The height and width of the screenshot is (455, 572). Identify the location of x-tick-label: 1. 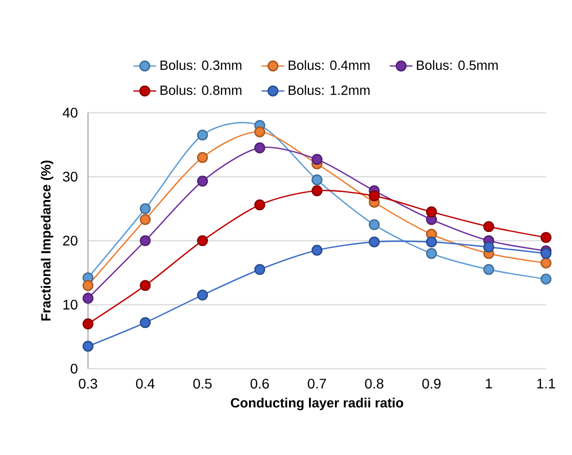
(489, 383).